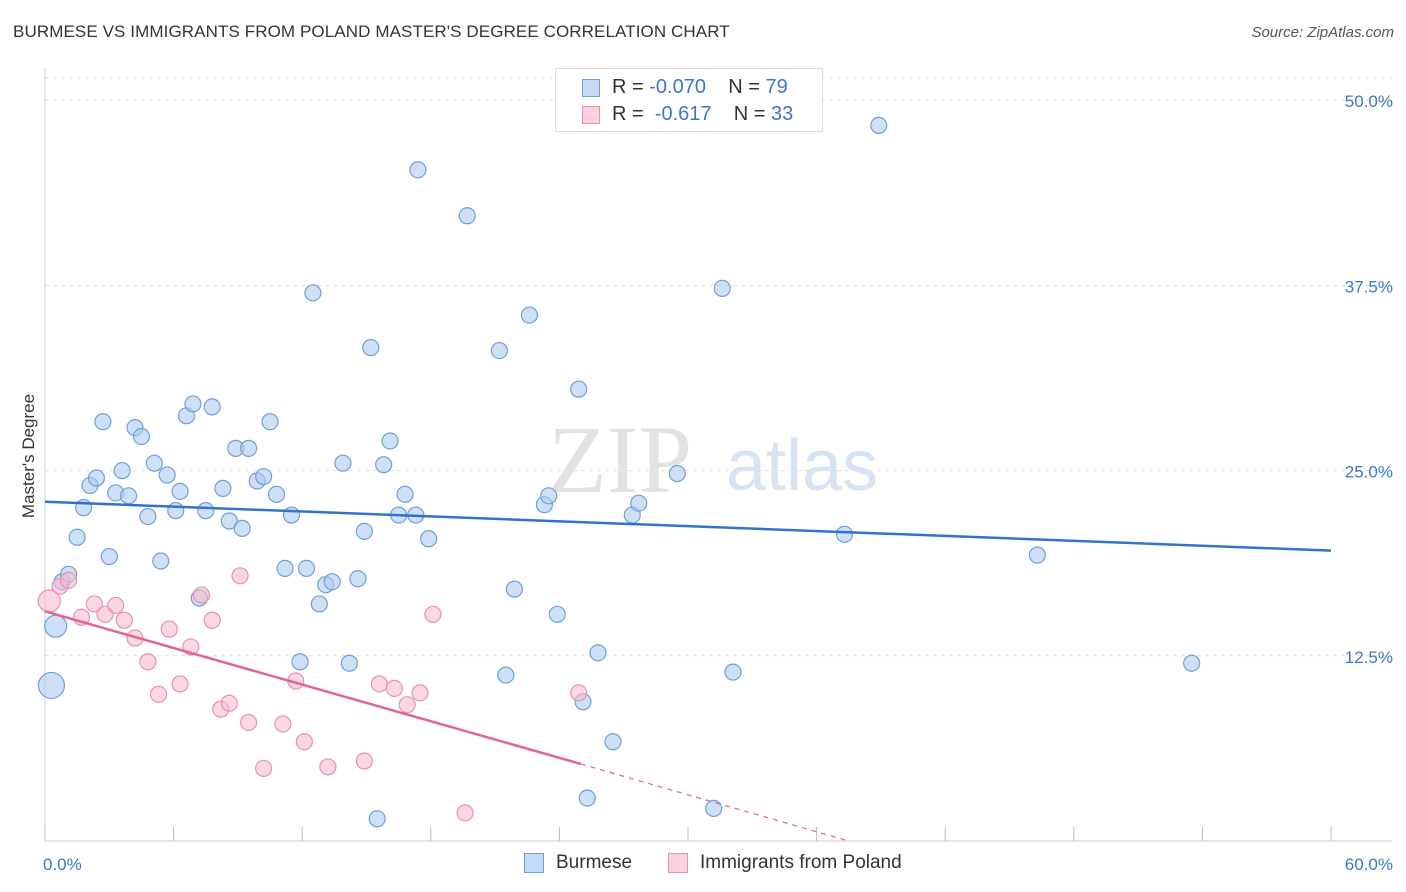  What do you see at coordinates (683, 114) in the screenshot?
I see `legend-r-value: -0.617` at bounding box center [683, 114].